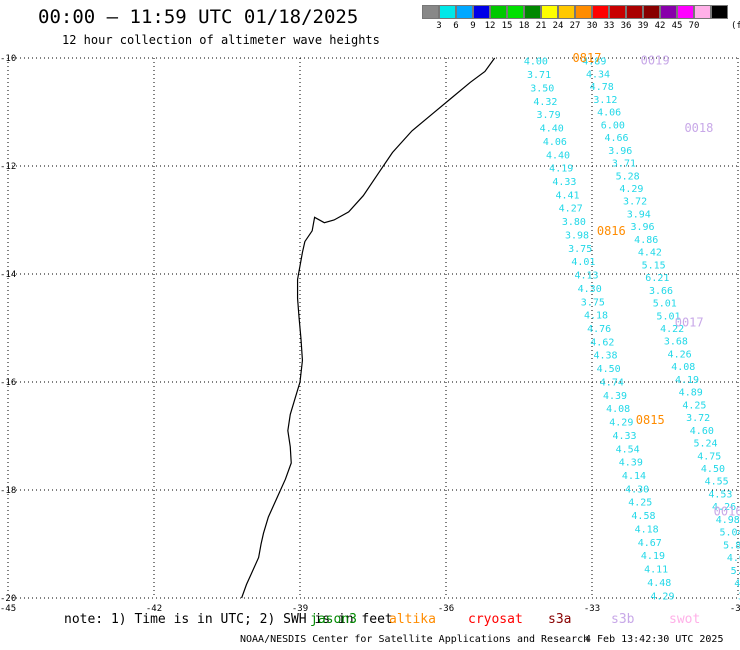  I want to click on wave-height-value: 4.32, so click(545, 102).